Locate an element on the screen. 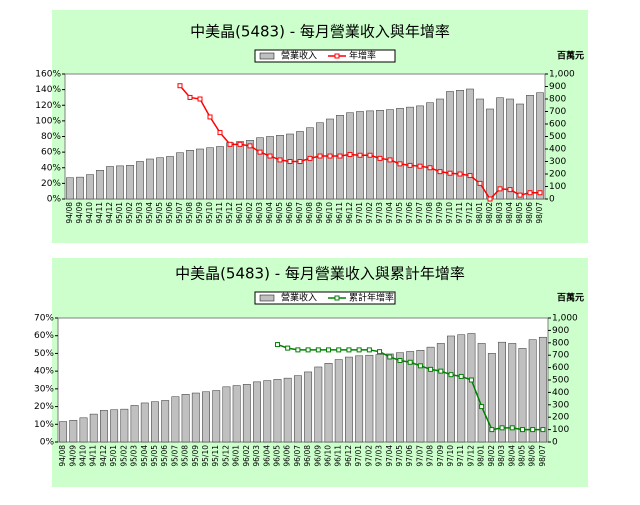  x-tick-label: 96/04 is located at coordinates (269, 213).